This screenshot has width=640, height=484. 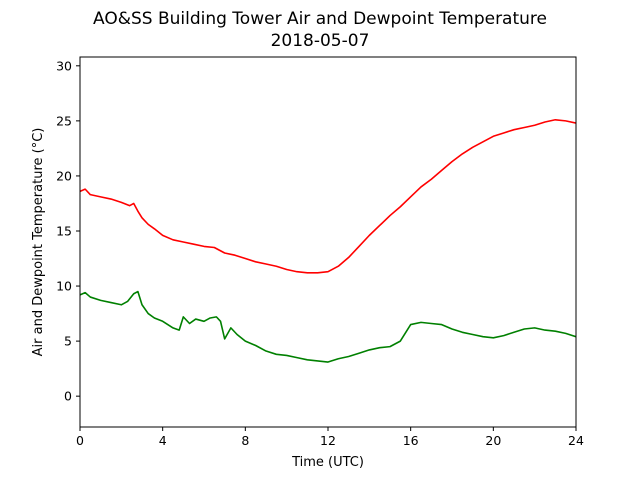 What do you see at coordinates (68, 396) in the screenshot?
I see `y-tick-label: 0` at bounding box center [68, 396].